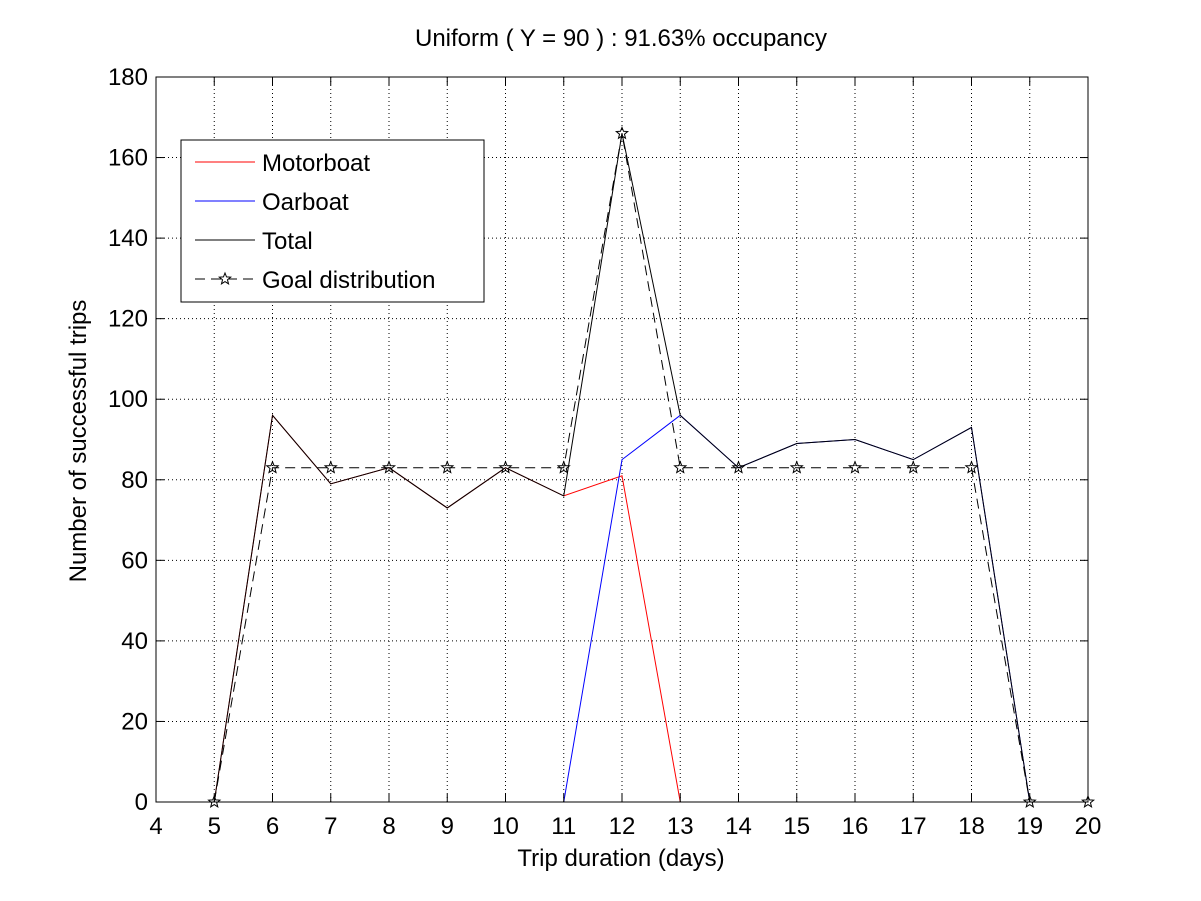 The image size is (1201, 901). Describe the element at coordinates (128, 77) in the screenshot. I see `y-tick-label: 180` at that location.